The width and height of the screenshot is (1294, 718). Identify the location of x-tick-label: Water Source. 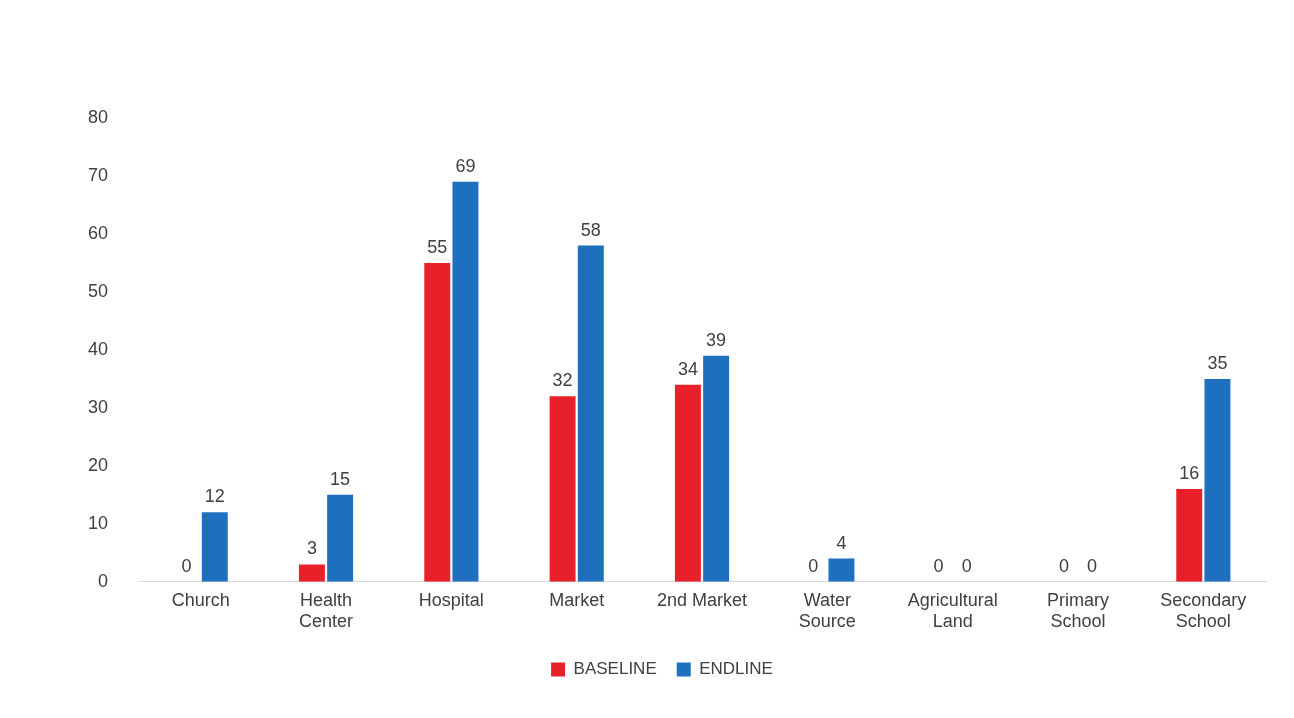
(827, 610).